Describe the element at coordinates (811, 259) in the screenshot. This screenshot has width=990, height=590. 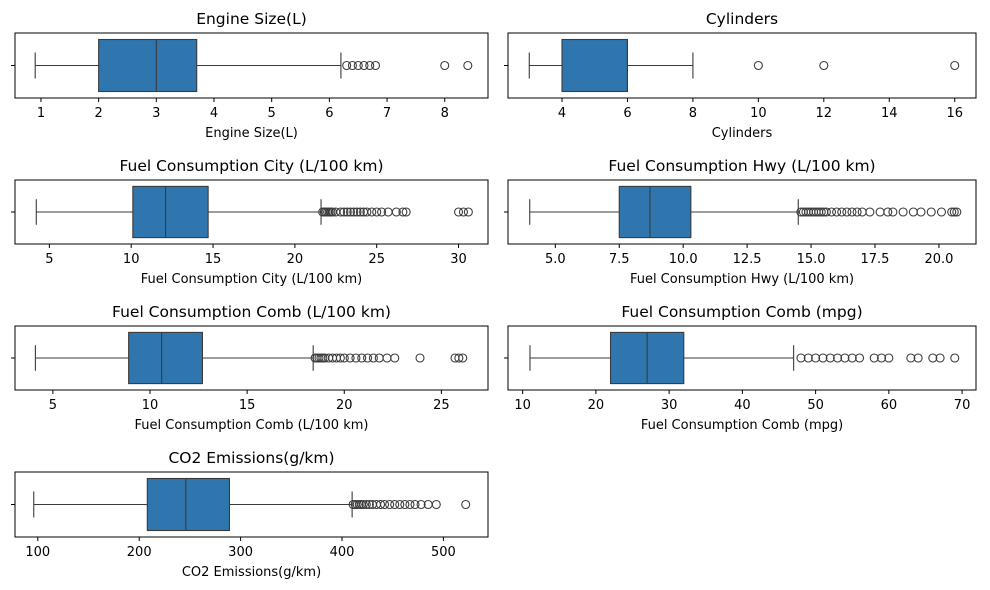
I see `x-tick-label: 15.0` at that location.